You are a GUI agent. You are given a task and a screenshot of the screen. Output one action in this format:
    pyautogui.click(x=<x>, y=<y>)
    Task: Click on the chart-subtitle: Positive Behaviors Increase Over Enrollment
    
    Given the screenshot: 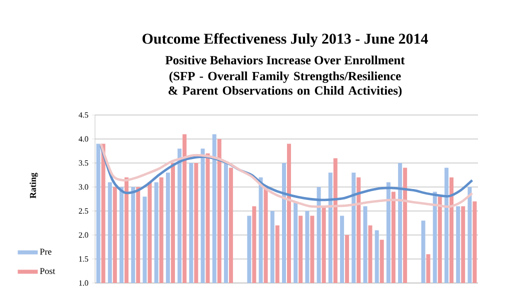 What is the action you would take?
    pyautogui.click(x=285, y=60)
    